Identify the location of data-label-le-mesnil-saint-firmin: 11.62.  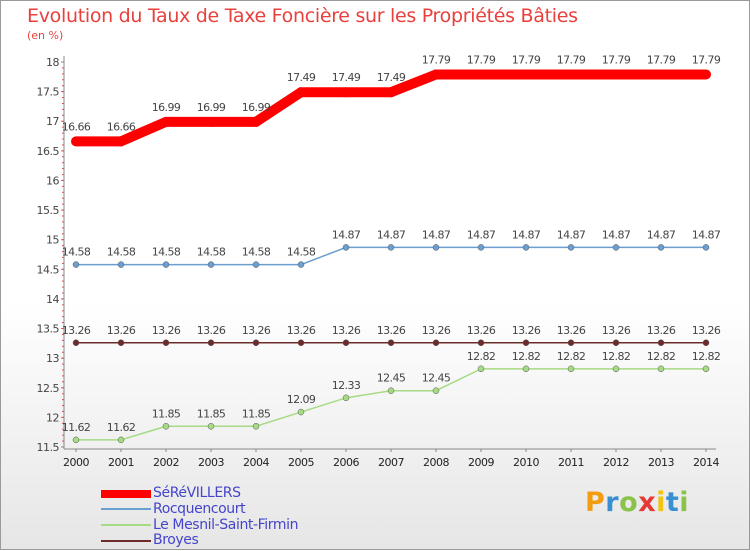
(76, 427).